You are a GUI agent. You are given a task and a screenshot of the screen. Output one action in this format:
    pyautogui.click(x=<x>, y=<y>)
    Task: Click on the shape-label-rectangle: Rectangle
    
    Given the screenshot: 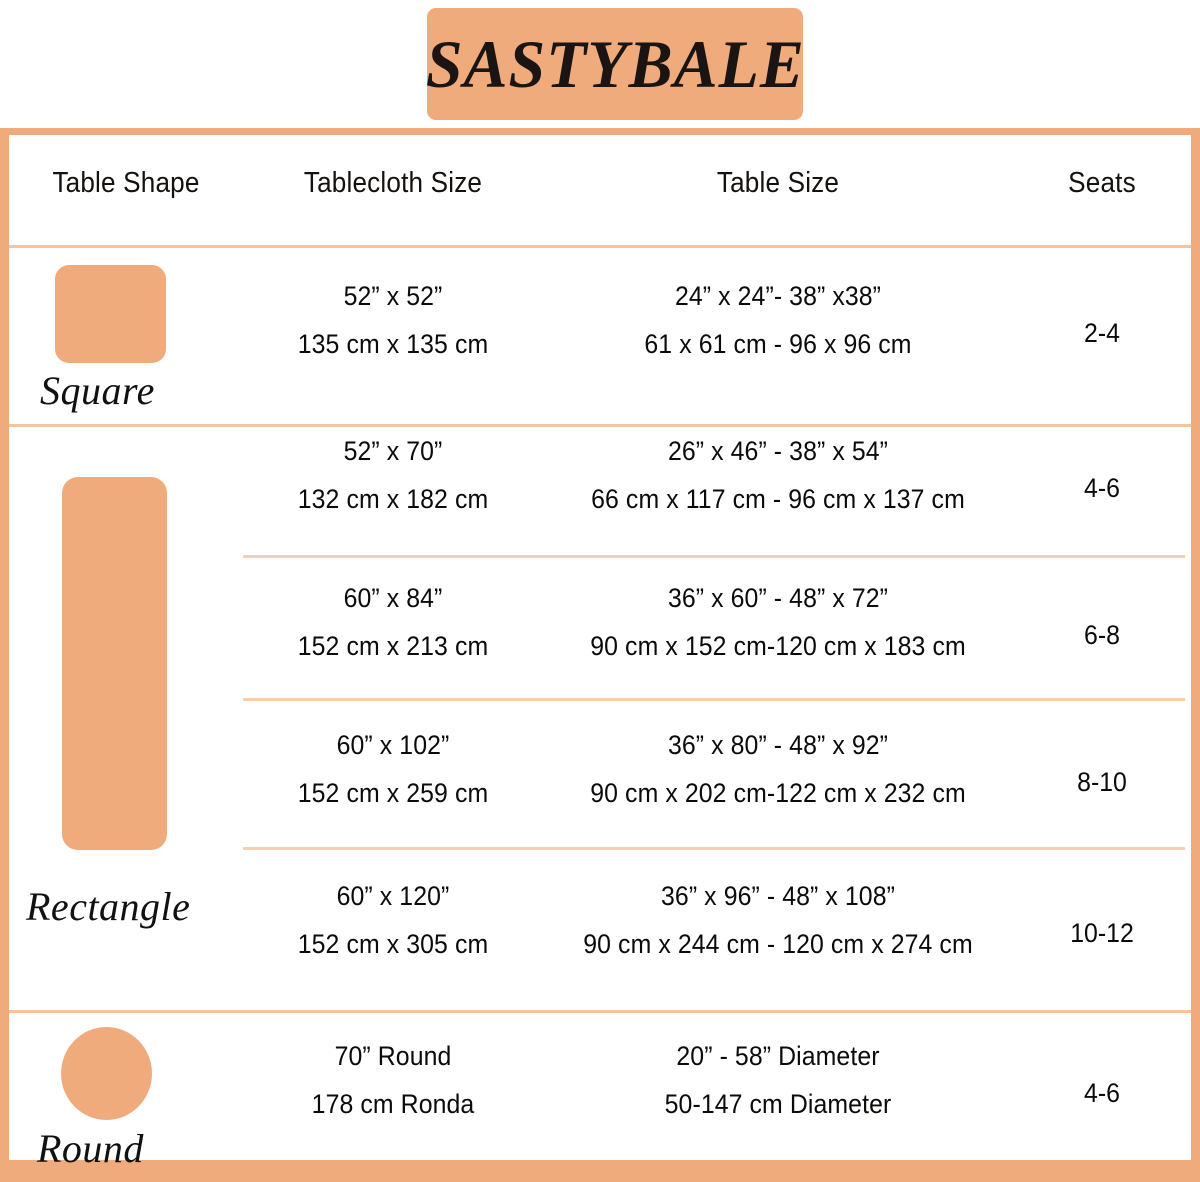 What is the action you would take?
    pyautogui.click(x=108, y=906)
    